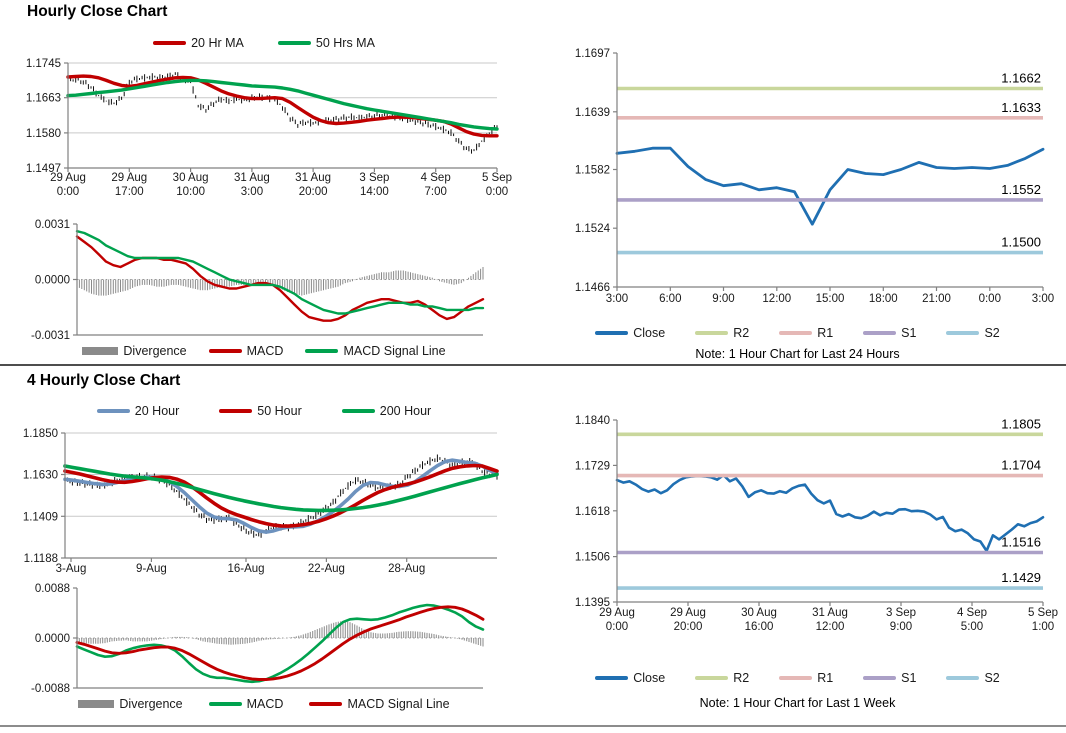 Image resolution: width=1066 pixels, height=733 pixels. I want to click on svg-text: 17:00, so click(129, 192).